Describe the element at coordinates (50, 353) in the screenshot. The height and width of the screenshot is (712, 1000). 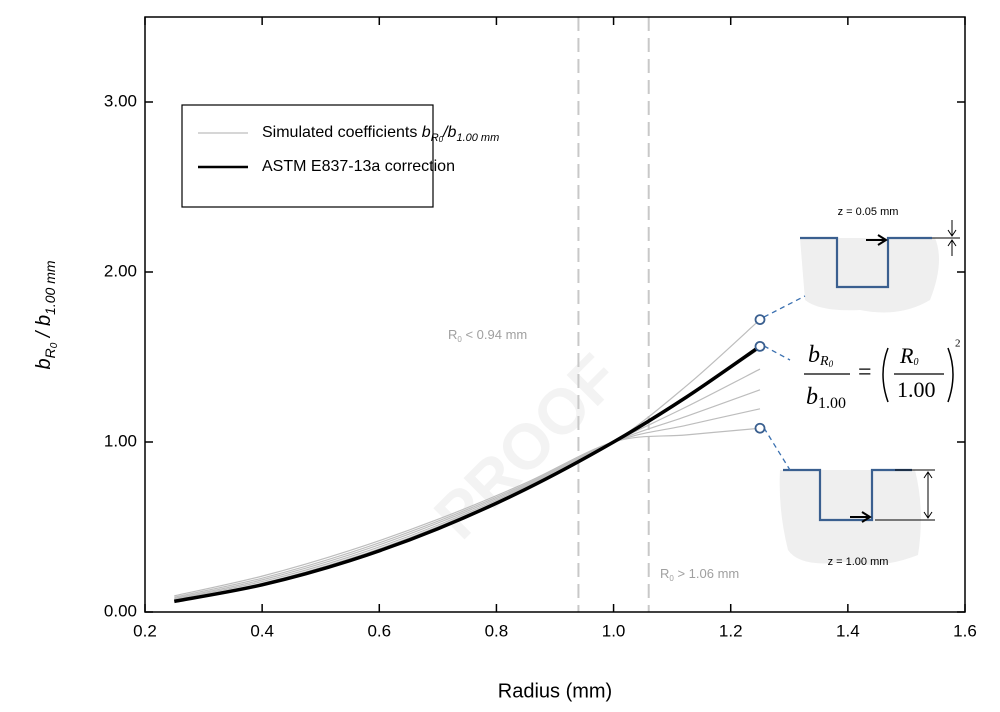
I see `y-label-part: R` at that location.